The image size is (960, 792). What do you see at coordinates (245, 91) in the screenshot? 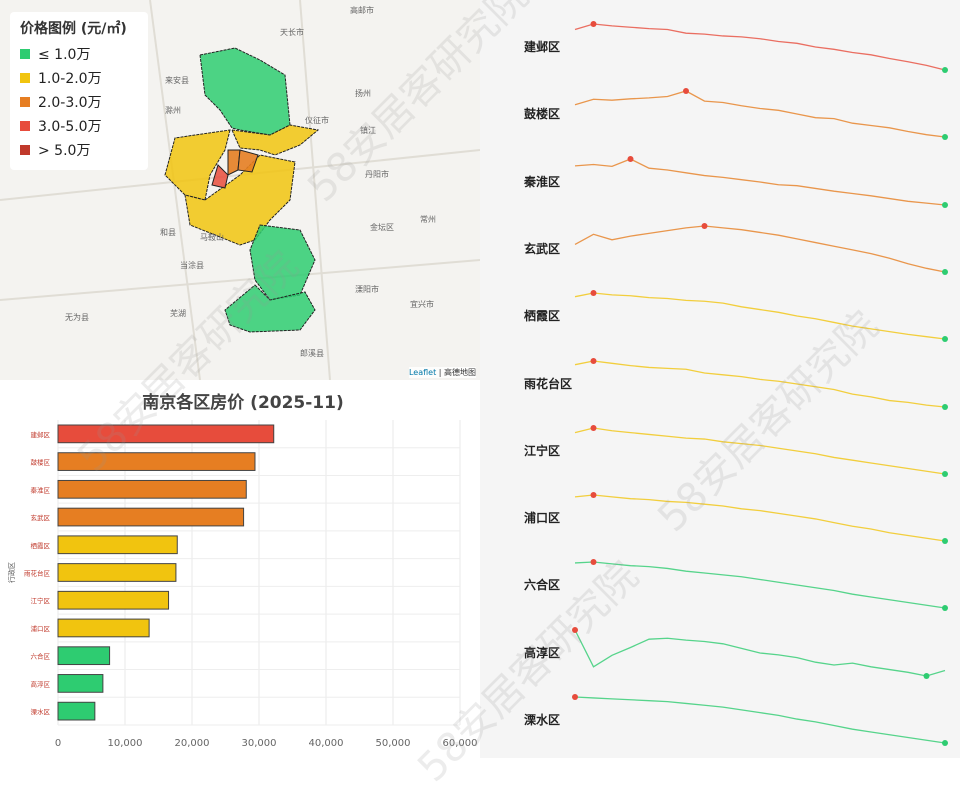
I see `district-liuhe` at bounding box center [245, 91].